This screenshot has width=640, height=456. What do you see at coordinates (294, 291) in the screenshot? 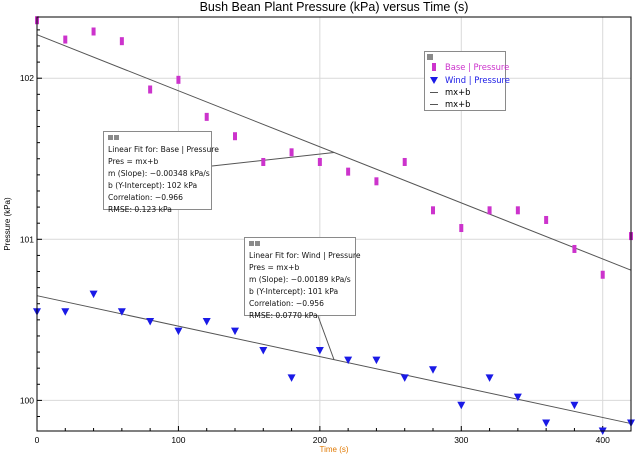
I see `fit-line-text: b (Y-Intercept): 101 kPa` at bounding box center [294, 291].